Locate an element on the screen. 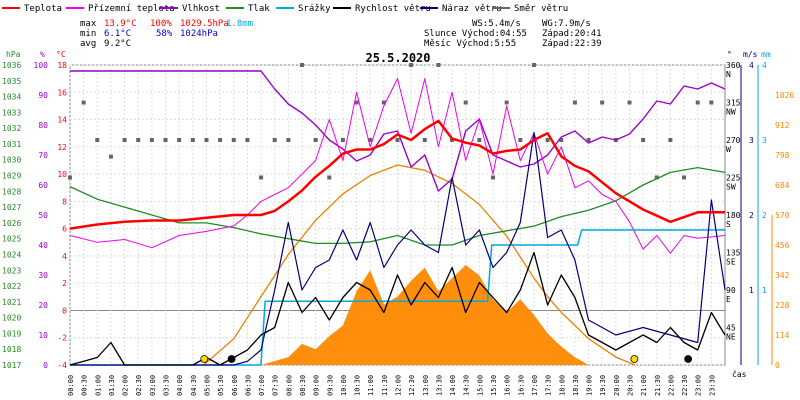 The width and height of the screenshot is (800, 400). tick-dir-4: 225 is located at coordinates (733, 178).